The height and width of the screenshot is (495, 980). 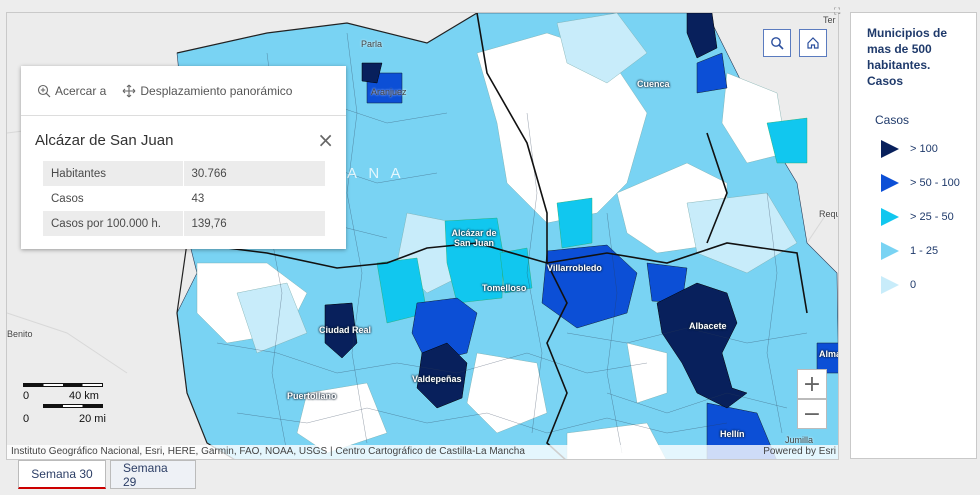 What do you see at coordinates (908, 251) in the screenshot?
I see `legend-item: 1 - 25` at bounding box center [908, 251].